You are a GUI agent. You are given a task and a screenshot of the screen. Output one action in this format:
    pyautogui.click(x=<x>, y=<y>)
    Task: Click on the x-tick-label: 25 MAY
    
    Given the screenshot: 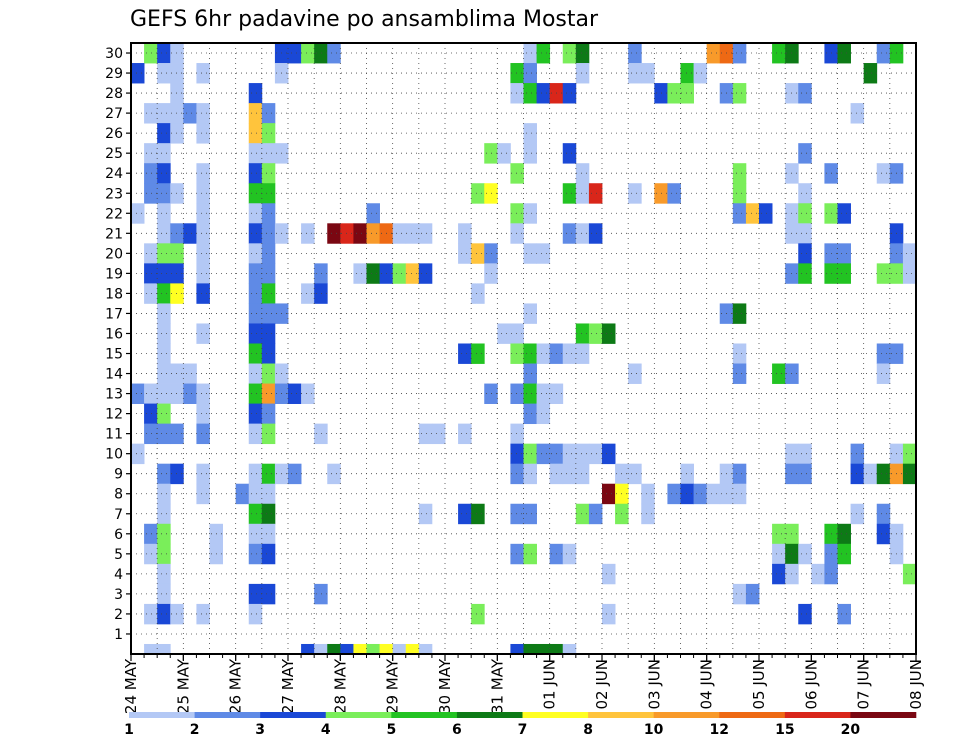 What is the action you would take?
    pyautogui.click(x=183, y=686)
    